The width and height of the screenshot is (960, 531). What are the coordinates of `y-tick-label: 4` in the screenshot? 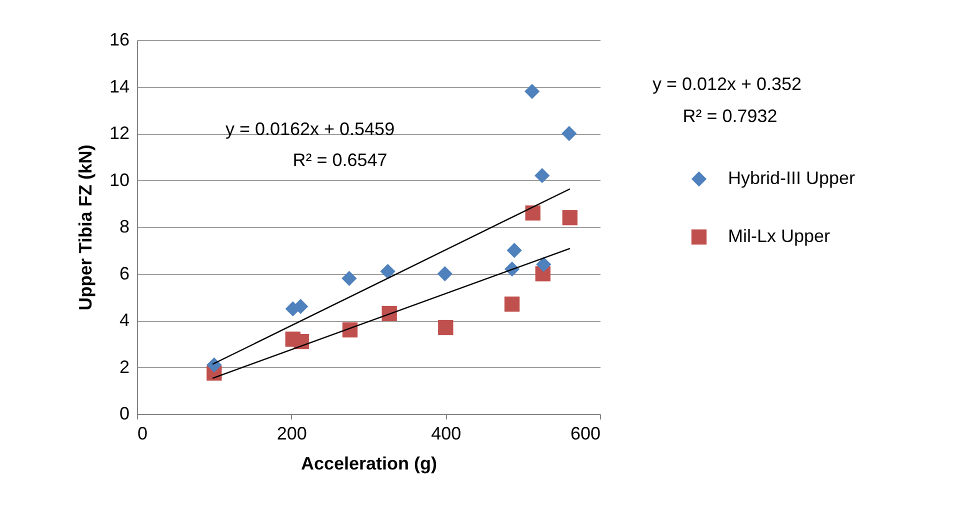 It's located at (124, 320).